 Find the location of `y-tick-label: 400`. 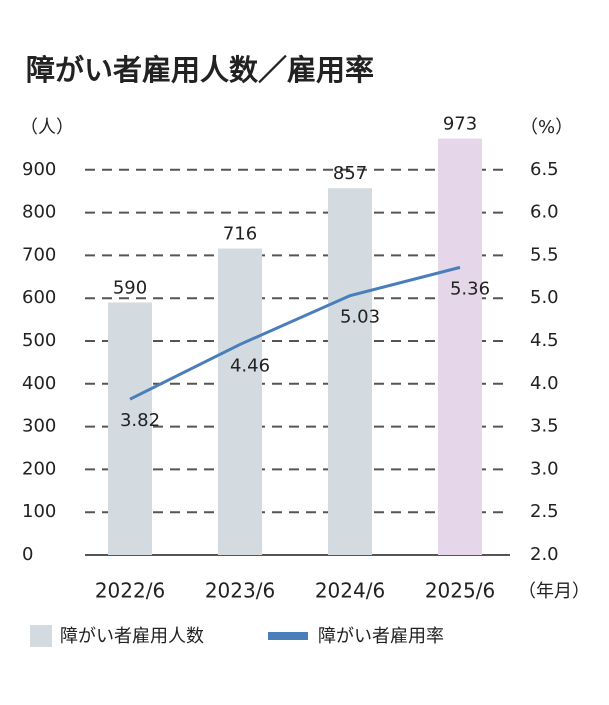

y-tick-label: 400 is located at coordinates (39, 383).